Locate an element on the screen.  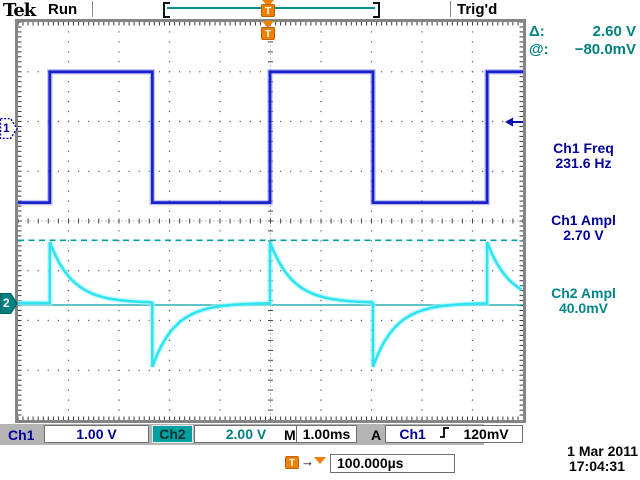
ch2-marker-label: 2 is located at coordinates (6, 303).